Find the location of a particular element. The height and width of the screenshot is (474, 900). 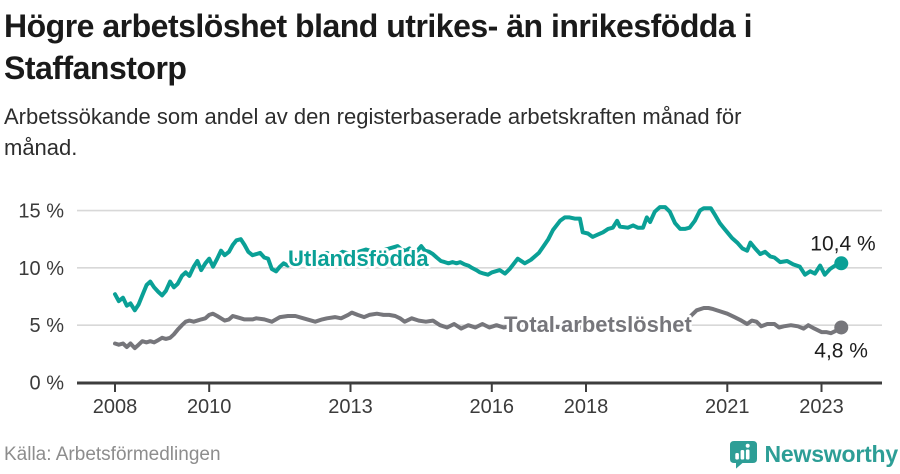

newsworthy-logo: Newsworthy is located at coordinates (813, 454).